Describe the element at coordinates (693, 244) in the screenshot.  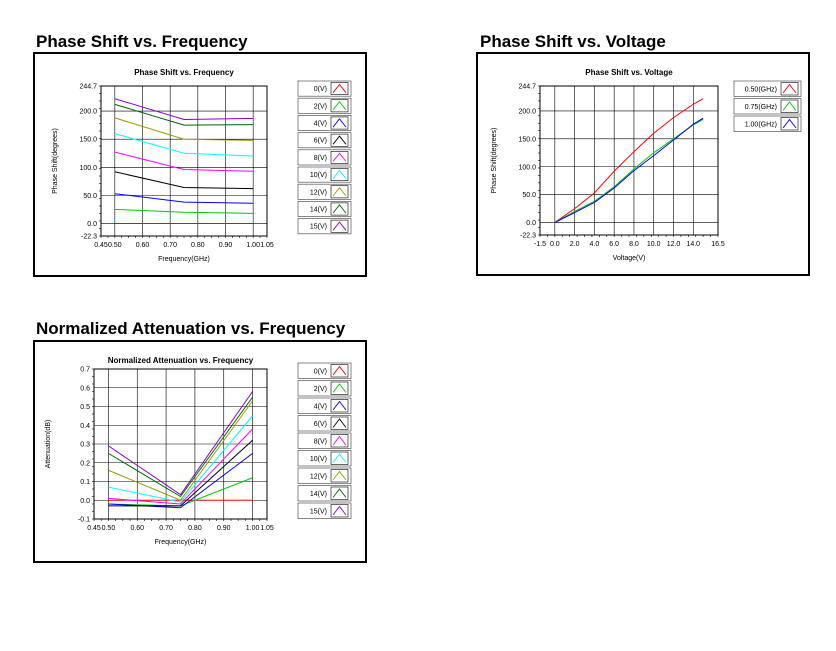
I see `x-tick-label: 14.0` at that location.